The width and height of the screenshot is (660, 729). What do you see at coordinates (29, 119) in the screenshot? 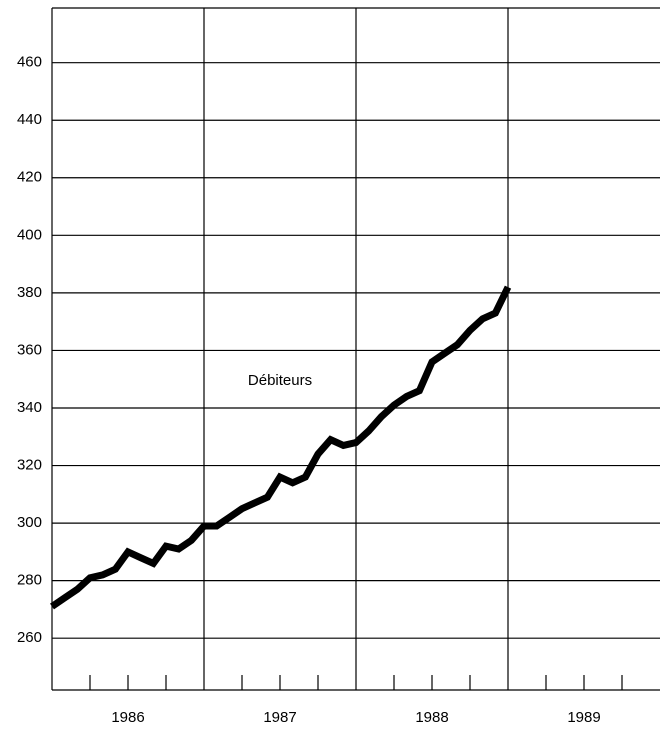
I see `y-tick-label: 440` at bounding box center [29, 119].